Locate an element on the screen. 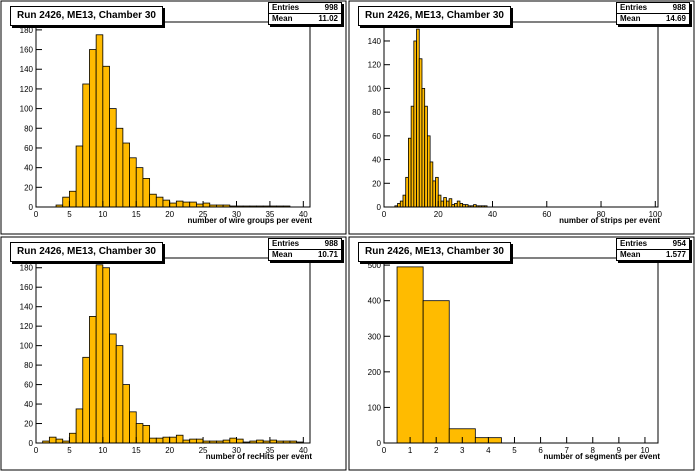 This screenshot has width=696, height=472. y-tick-label: 400 is located at coordinates (375, 301).